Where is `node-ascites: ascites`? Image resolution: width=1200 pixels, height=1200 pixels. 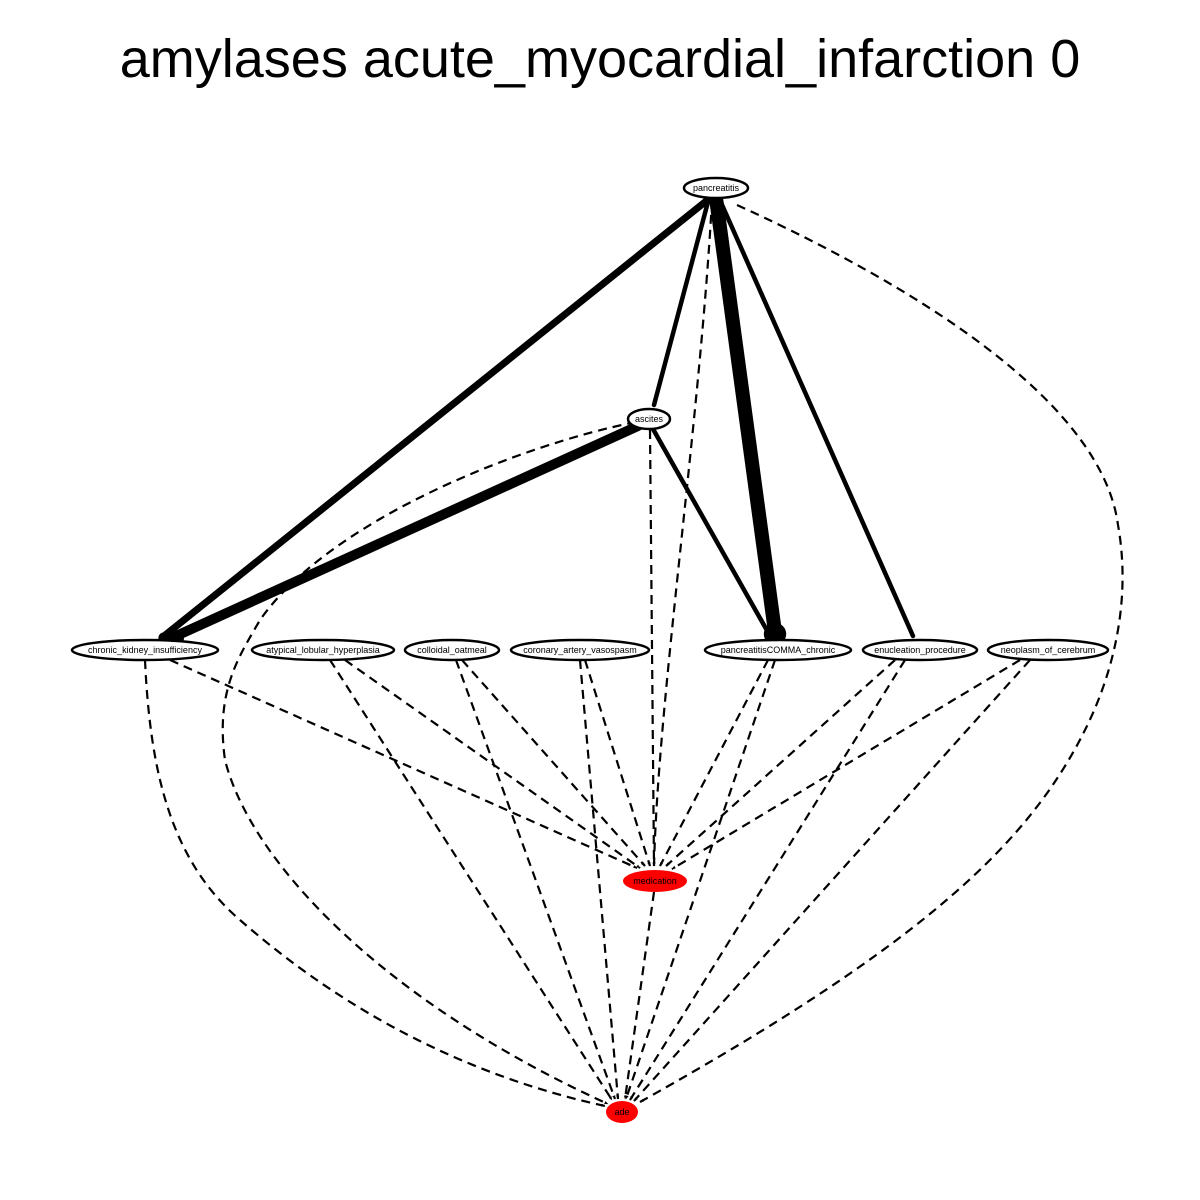 node-ascites: ascites is located at coordinates (649, 419).